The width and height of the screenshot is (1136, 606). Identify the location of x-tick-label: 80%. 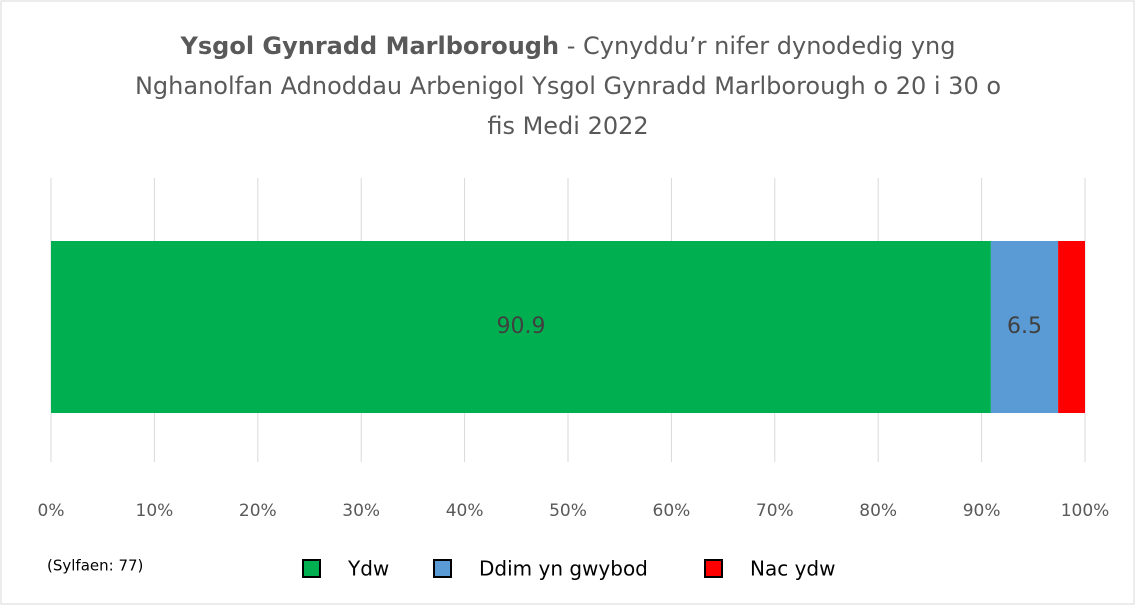
(878, 511).